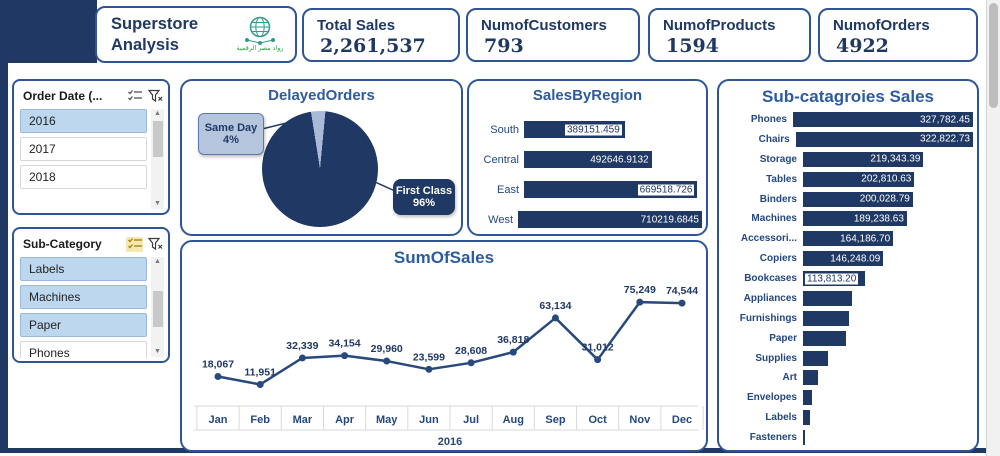 This screenshot has width=1000, height=456. I want to click on category-label: Paper, so click(783, 338).